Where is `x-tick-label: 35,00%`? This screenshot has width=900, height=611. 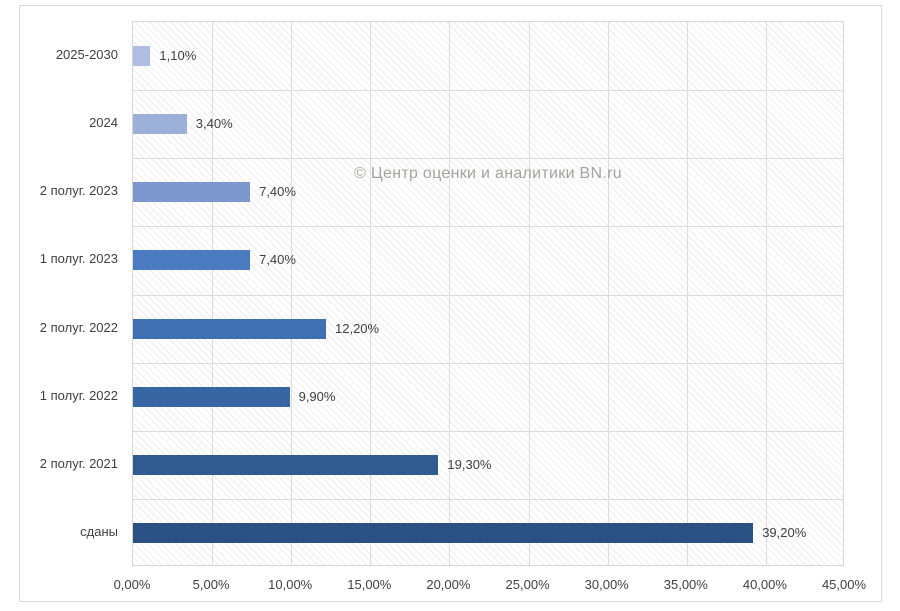 x-tick-label: 35,00% is located at coordinates (685, 584).